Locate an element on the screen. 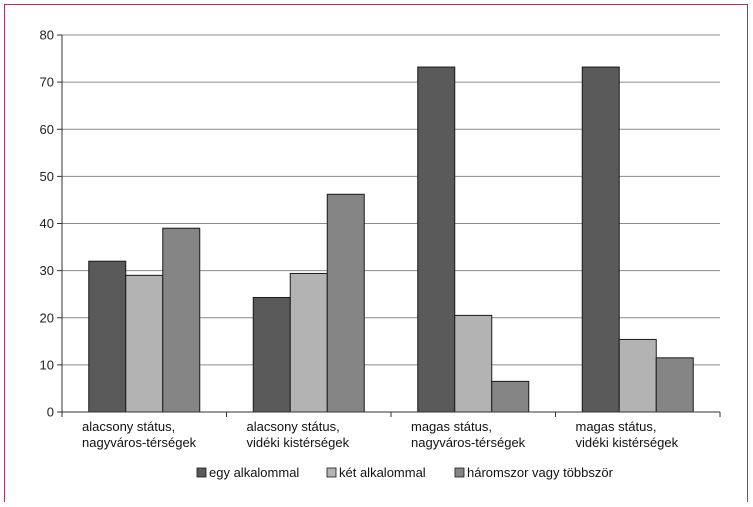 This screenshot has height=507, width=753. legend-label: háromszor vagy többször is located at coordinates (540, 472).